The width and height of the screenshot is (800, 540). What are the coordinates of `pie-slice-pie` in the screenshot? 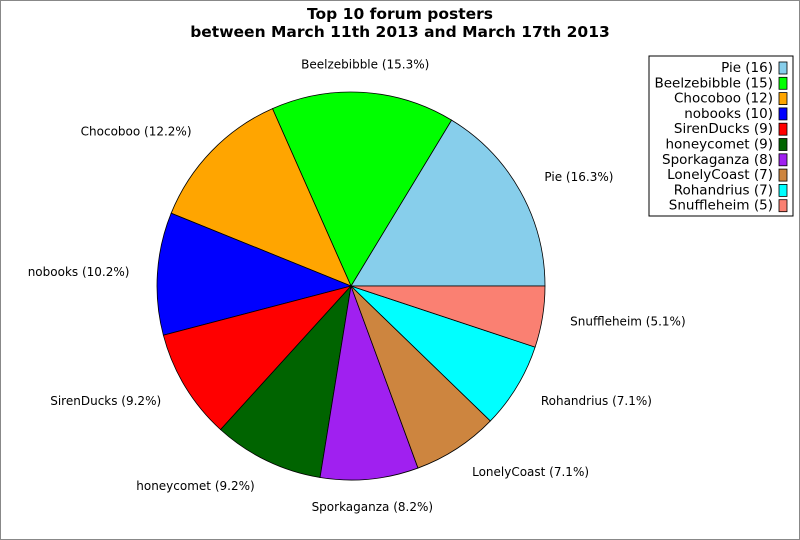 It's located at (448, 203).